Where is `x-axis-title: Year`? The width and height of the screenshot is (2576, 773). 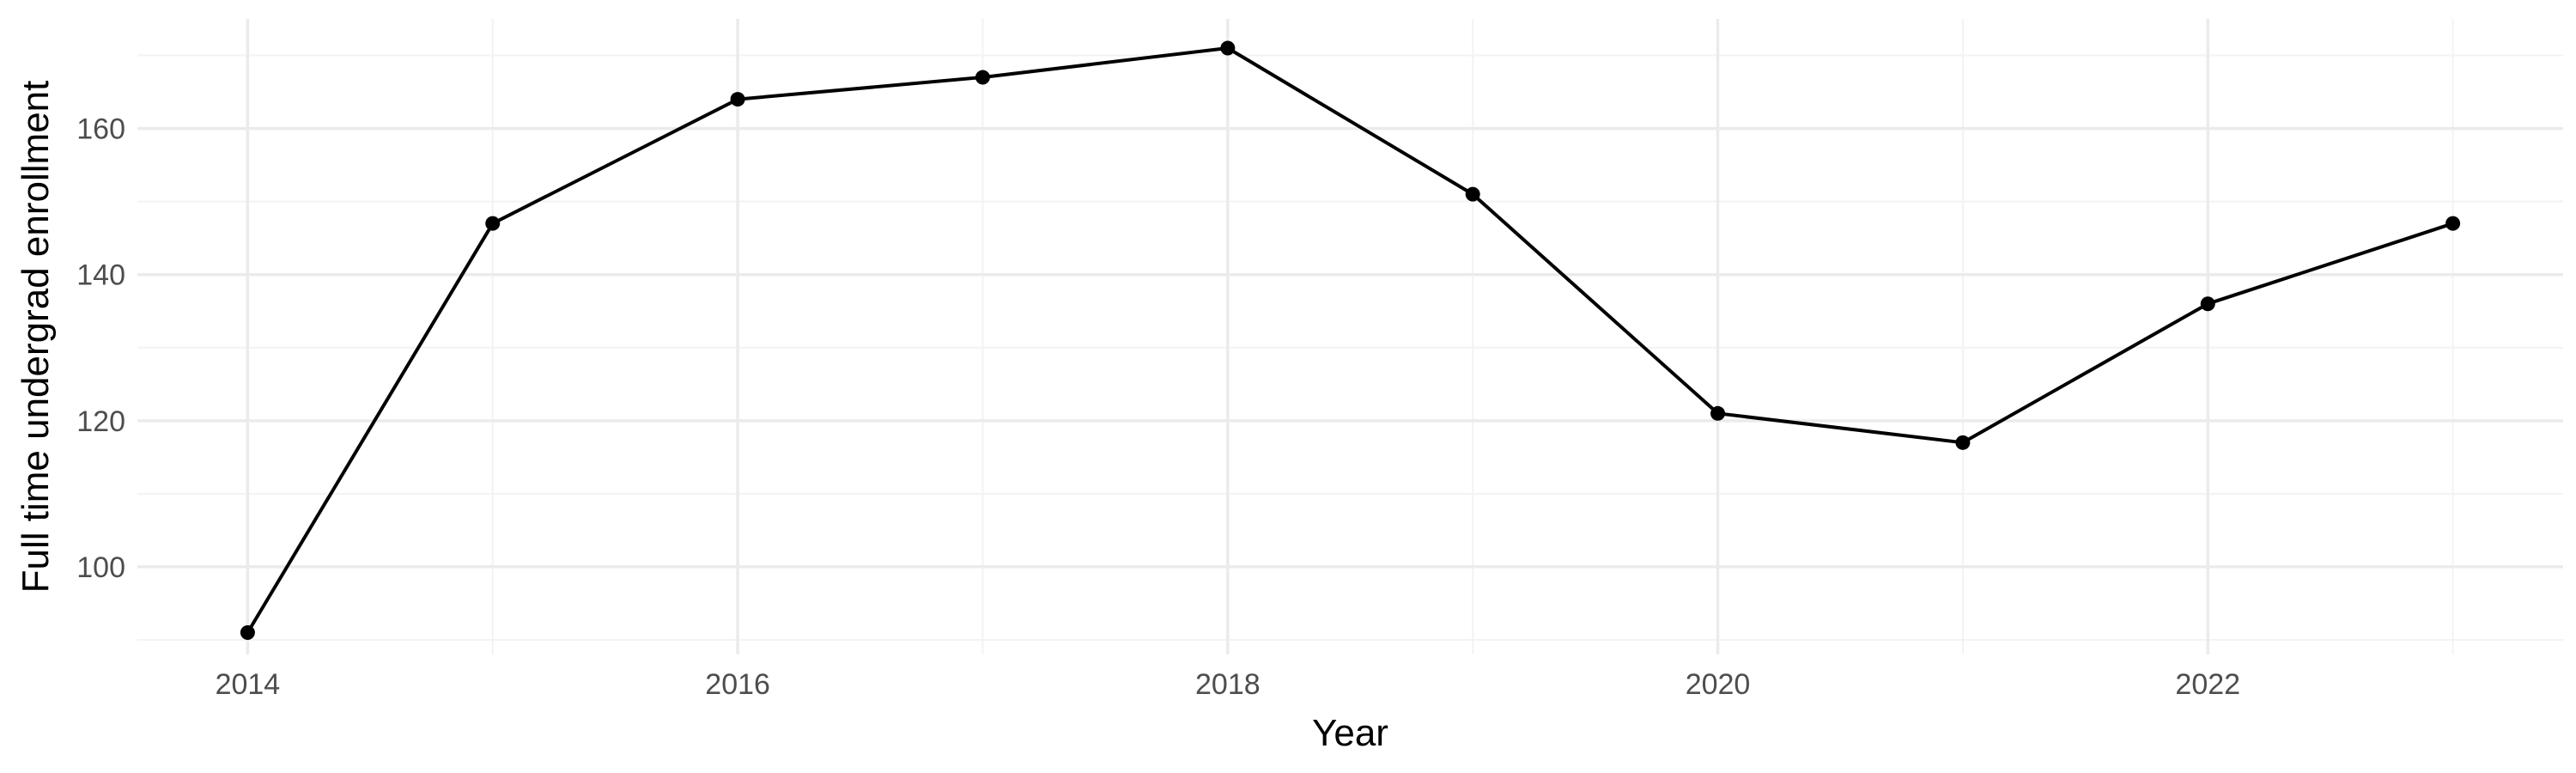 x-axis-title: Year is located at coordinates (1350, 733).